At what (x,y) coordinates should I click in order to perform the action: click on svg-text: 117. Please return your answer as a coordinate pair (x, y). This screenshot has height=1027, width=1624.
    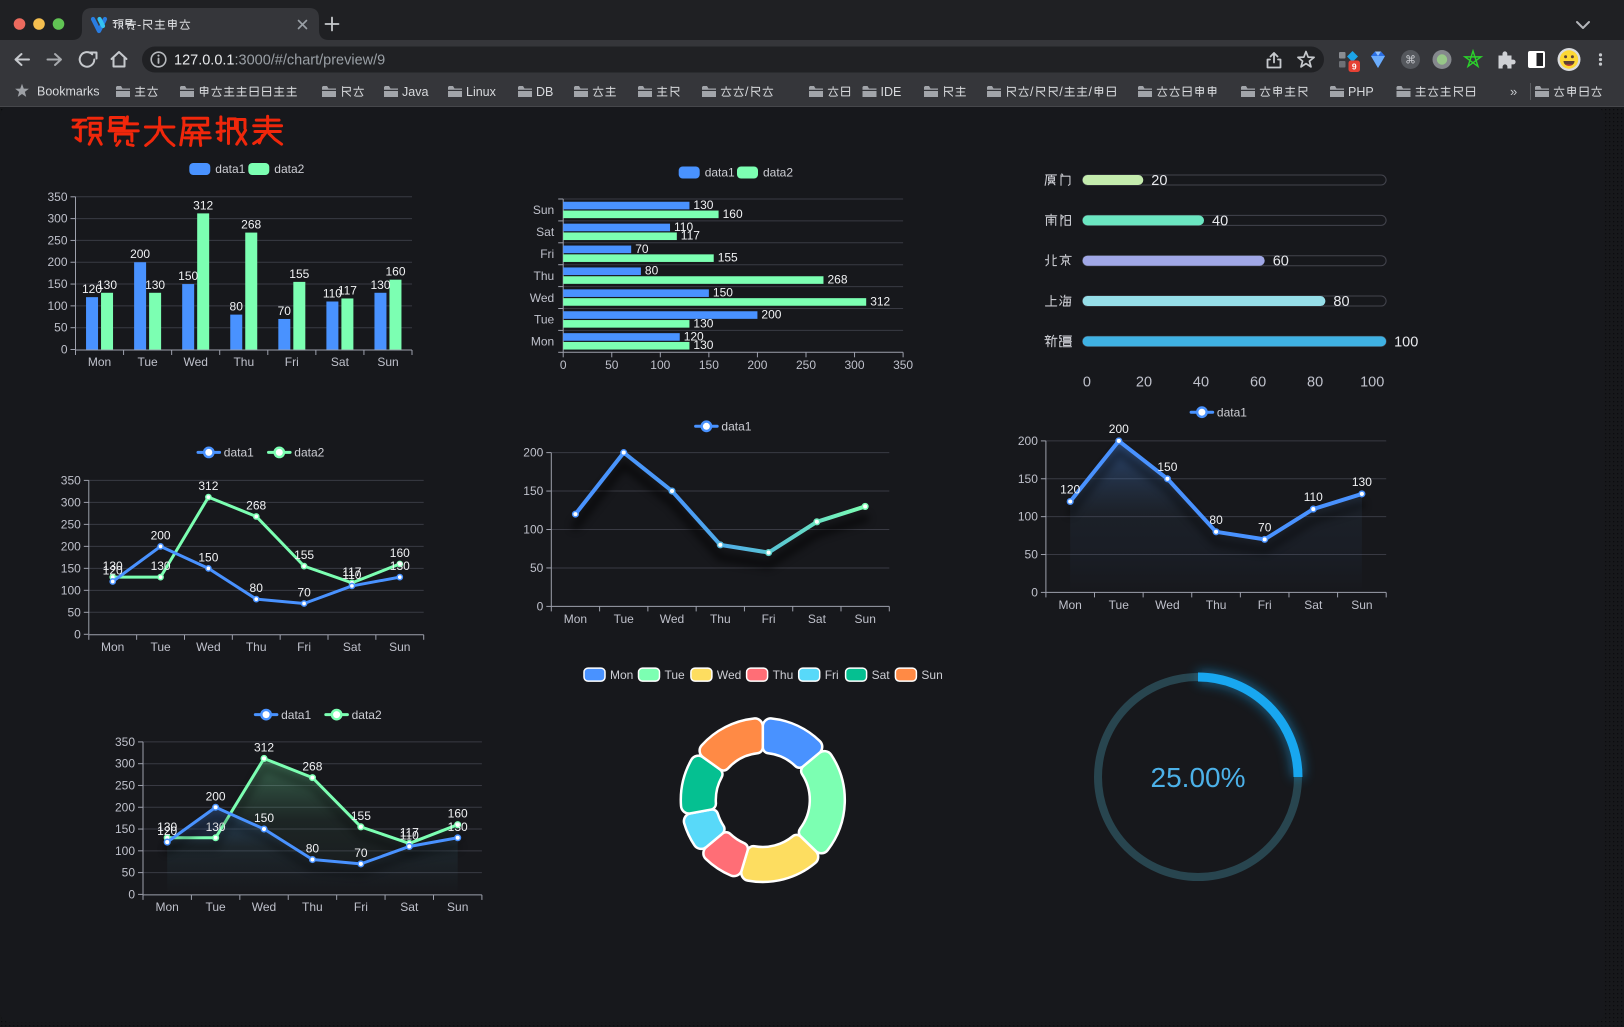
    Looking at the image, I should click on (409, 832).